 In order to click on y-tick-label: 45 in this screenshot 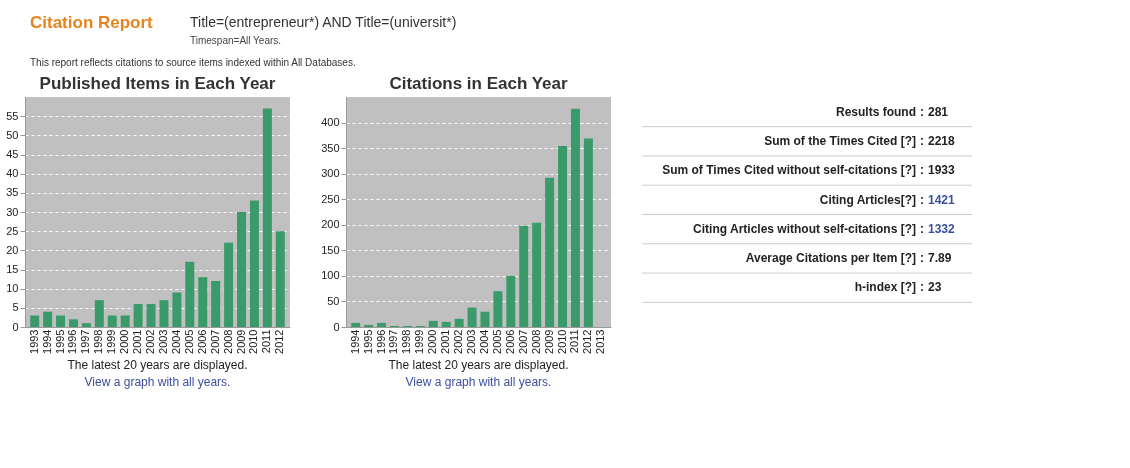, I will do `click(12, 154)`.